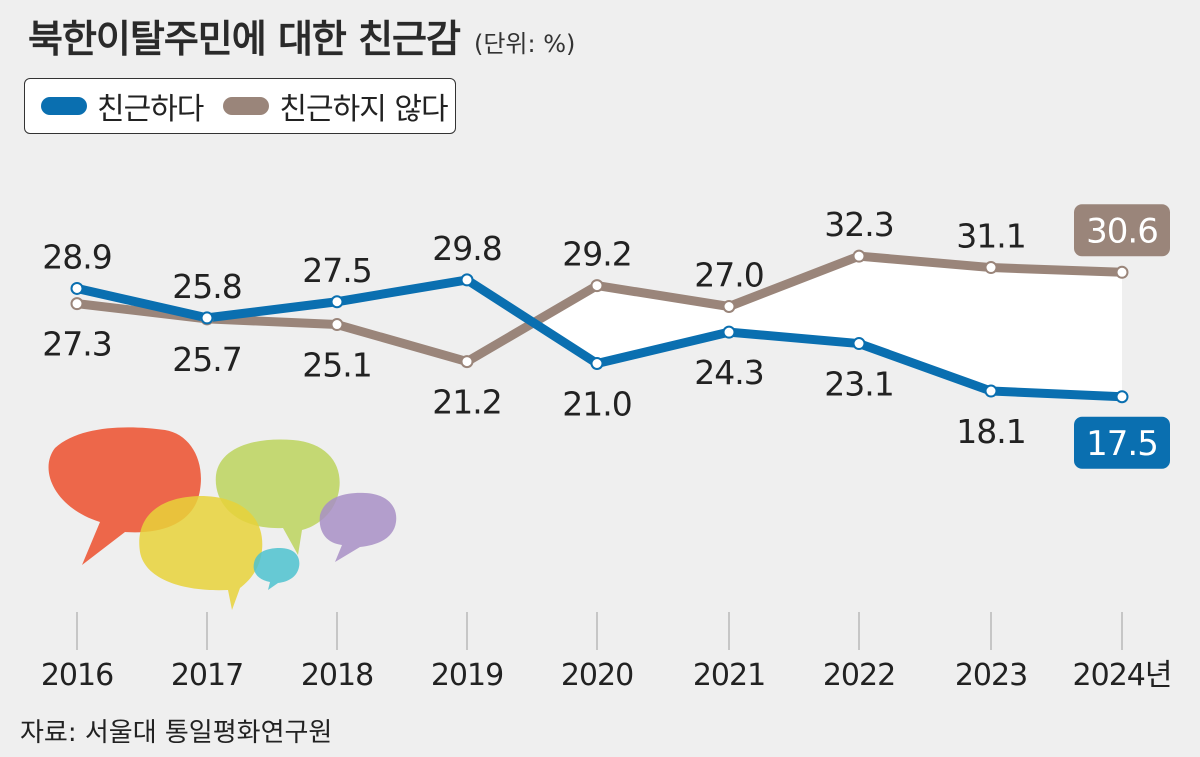  I want to click on orange-speech-bubble, so click(124, 496).